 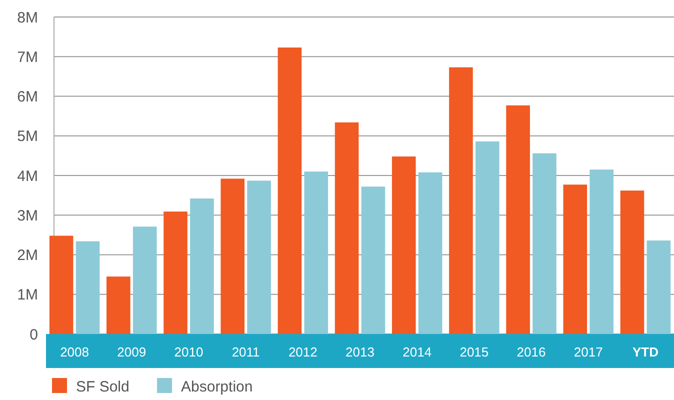 What do you see at coordinates (417, 352) in the screenshot?
I see `x-tick-label: 2014` at bounding box center [417, 352].